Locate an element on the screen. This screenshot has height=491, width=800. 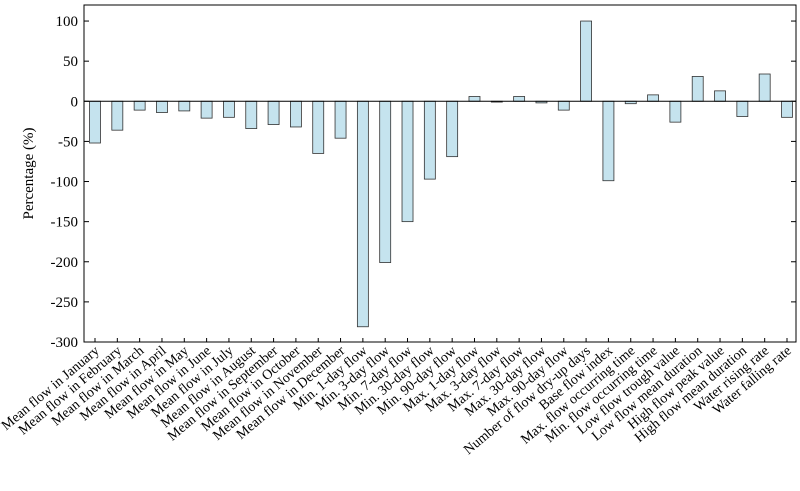
y-tick-label: 0 is located at coordinates (75, 102).